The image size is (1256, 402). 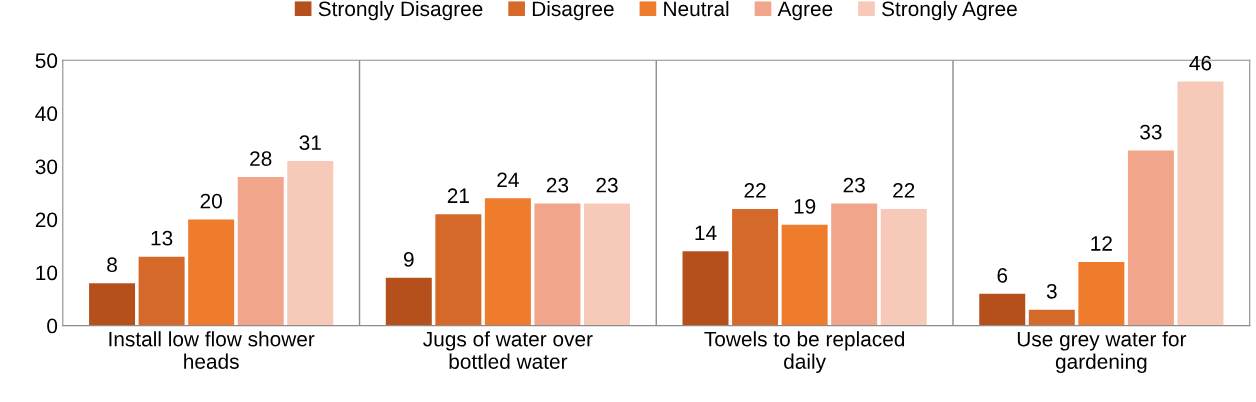 I want to click on data-label: 46, so click(x=1200, y=63).